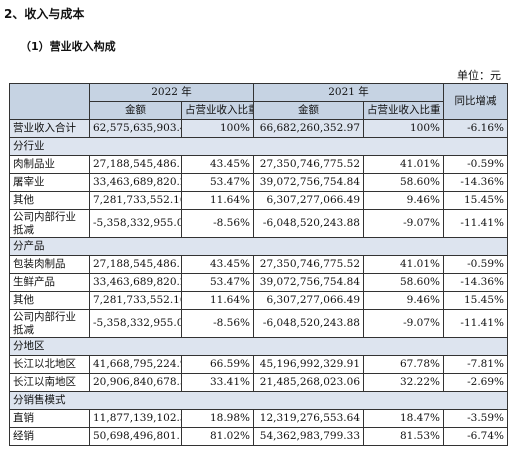  Describe the element at coordinates (308, 436) in the screenshot. I see `amount-2021: 54,362,983,799.33` at that location.